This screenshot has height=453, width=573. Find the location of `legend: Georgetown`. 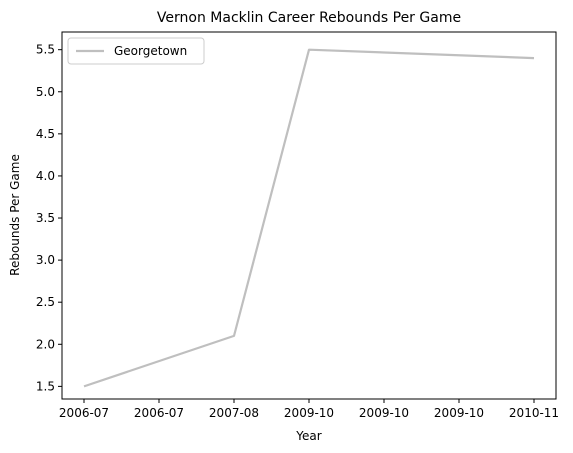

legend: Georgetown is located at coordinates (136, 51).